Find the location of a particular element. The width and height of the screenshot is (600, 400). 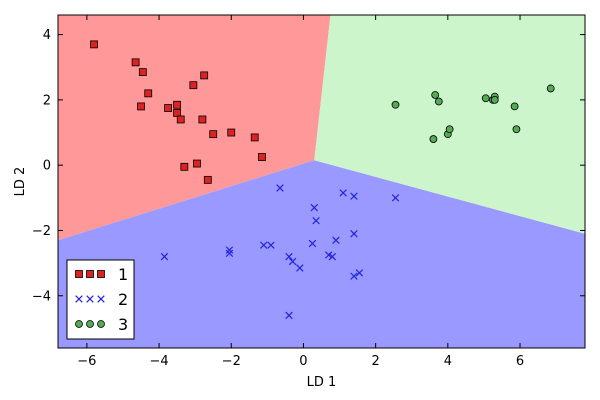

legend-label: 3 is located at coordinates (123, 324).